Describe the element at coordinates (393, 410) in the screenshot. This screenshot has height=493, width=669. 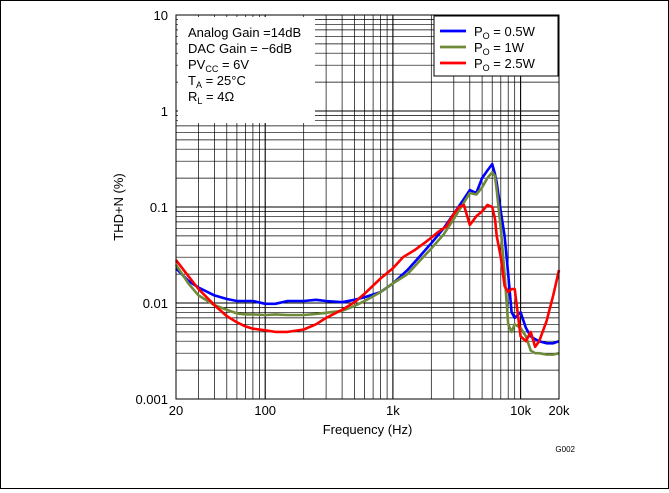
I see `x-tick-label: 1k` at that location.